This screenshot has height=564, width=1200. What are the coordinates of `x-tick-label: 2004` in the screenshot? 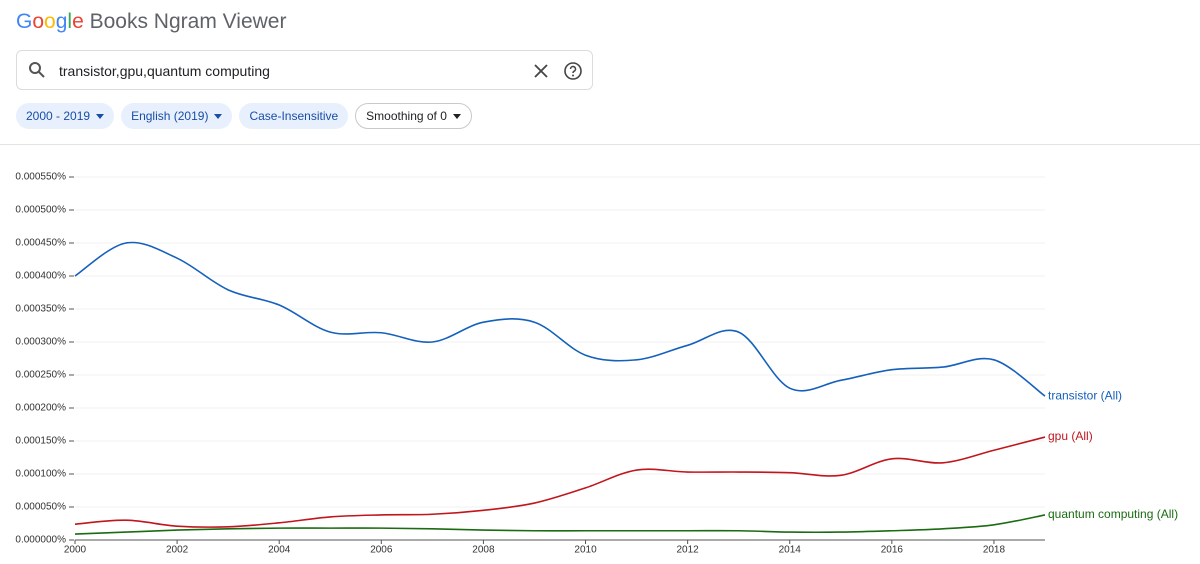 It's located at (279, 550).